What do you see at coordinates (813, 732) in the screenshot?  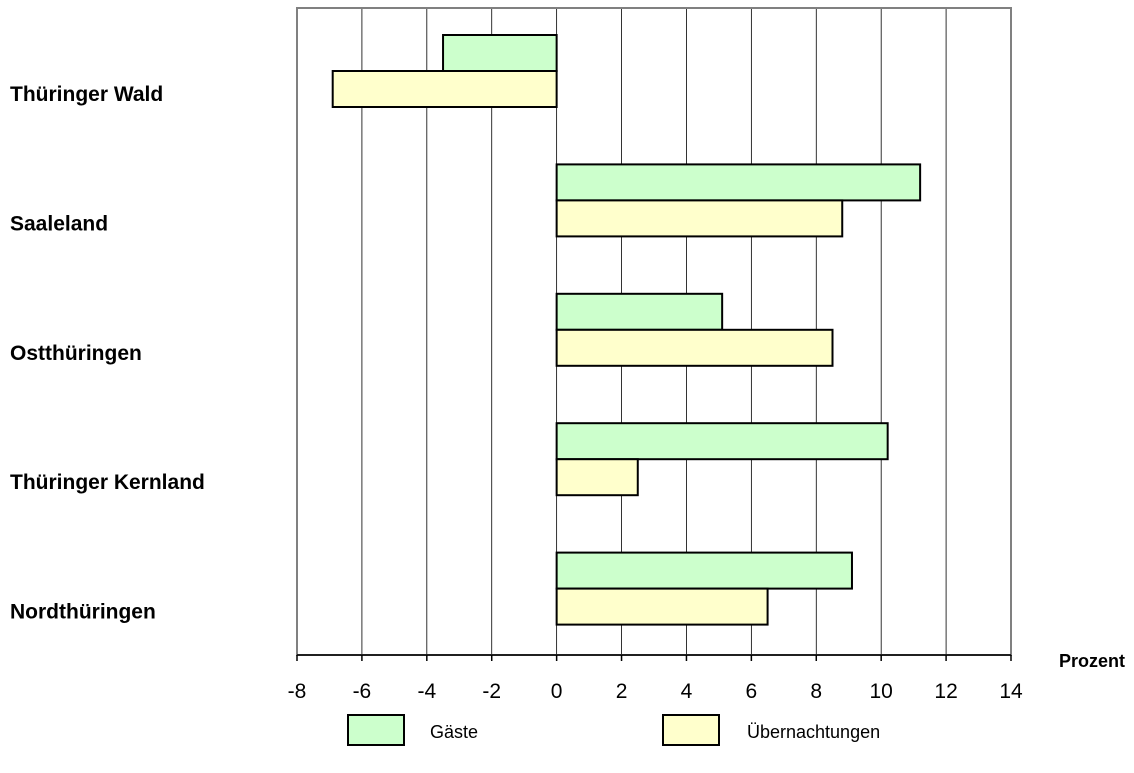 I see `legend-label: Übernachtungen` at bounding box center [813, 732].